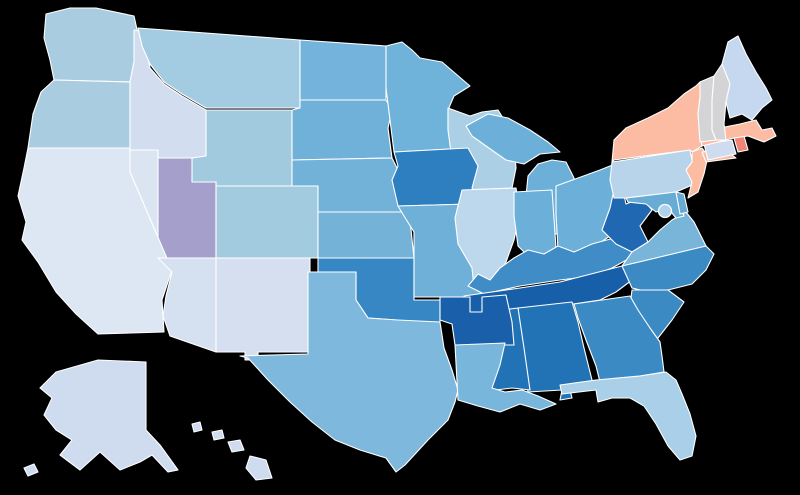 The width and height of the screenshot is (800, 495). I want to click on state-district-of-columbia-circle, so click(665, 211).